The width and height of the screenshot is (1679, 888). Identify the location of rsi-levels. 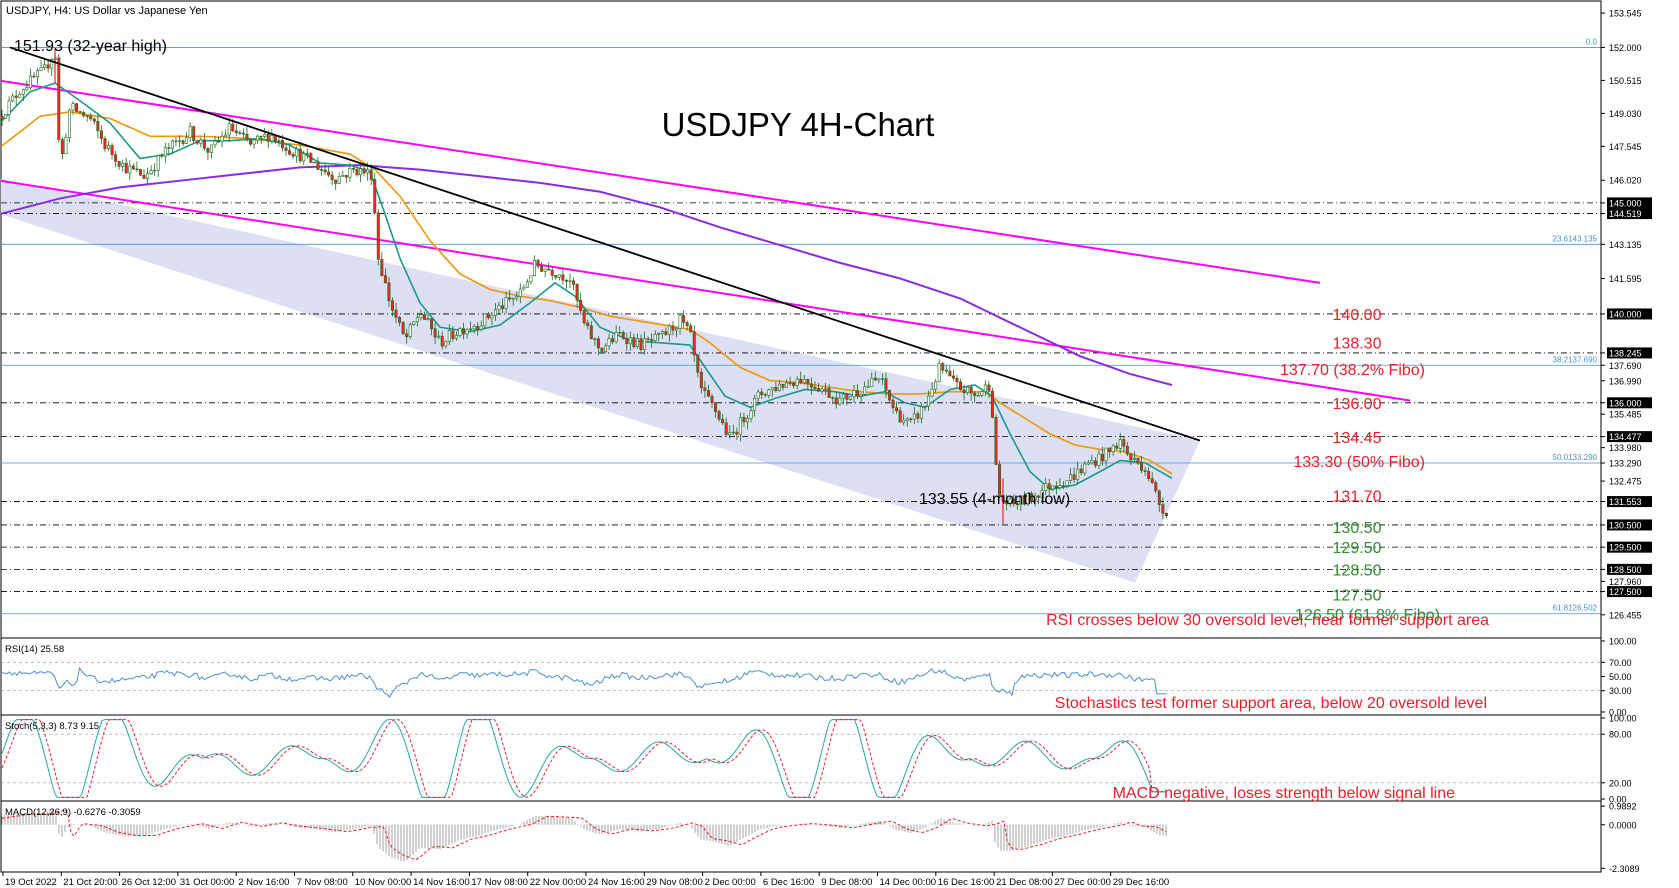
(801, 676).